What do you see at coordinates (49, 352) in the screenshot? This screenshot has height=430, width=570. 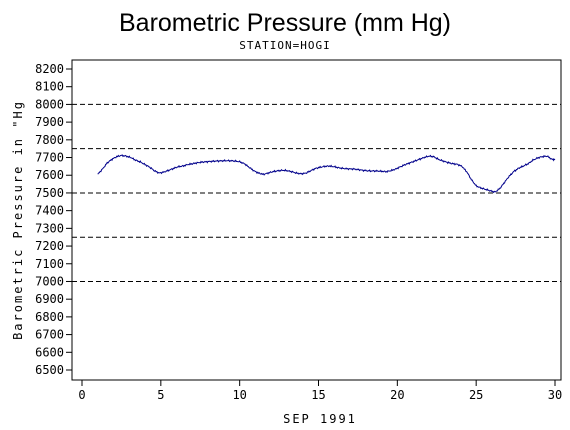 I see `y-tick-label-6600: 6600` at bounding box center [49, 352].